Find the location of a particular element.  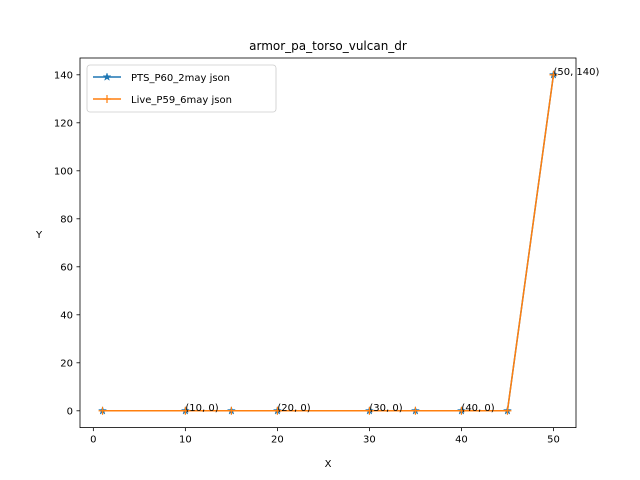

chart-title: armor_pa_torso_vulcan_dr is located at coordinates (328, 46).